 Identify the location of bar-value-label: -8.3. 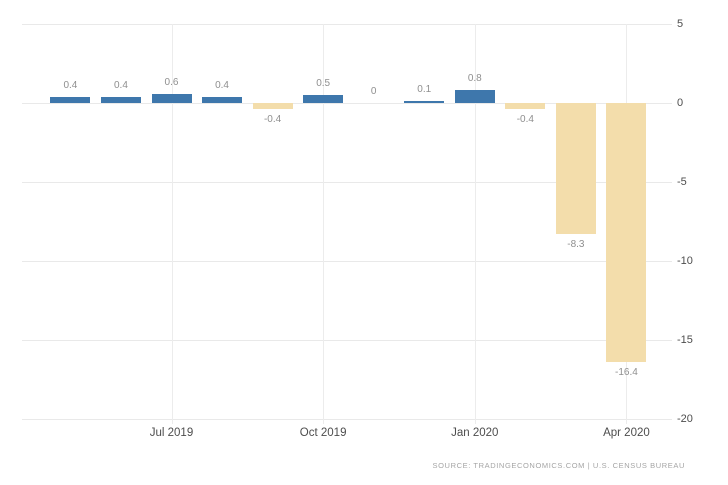
(576, 245).